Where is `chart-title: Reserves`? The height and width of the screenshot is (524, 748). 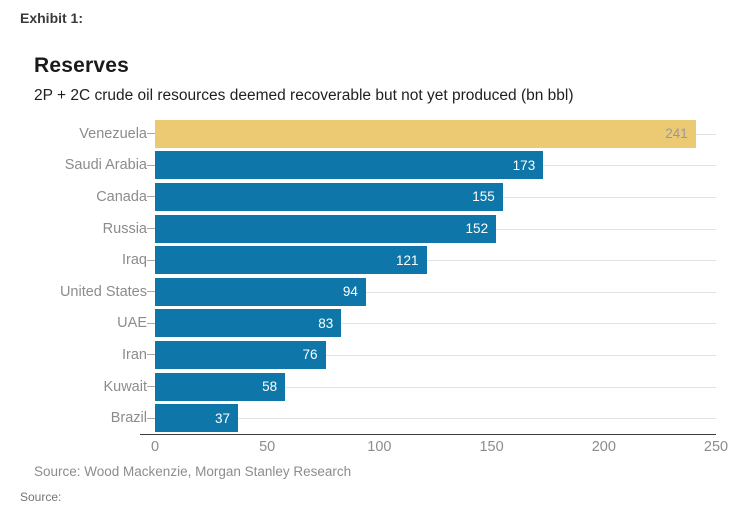 chart-title: Reserves is located at coordinates (82, 65).